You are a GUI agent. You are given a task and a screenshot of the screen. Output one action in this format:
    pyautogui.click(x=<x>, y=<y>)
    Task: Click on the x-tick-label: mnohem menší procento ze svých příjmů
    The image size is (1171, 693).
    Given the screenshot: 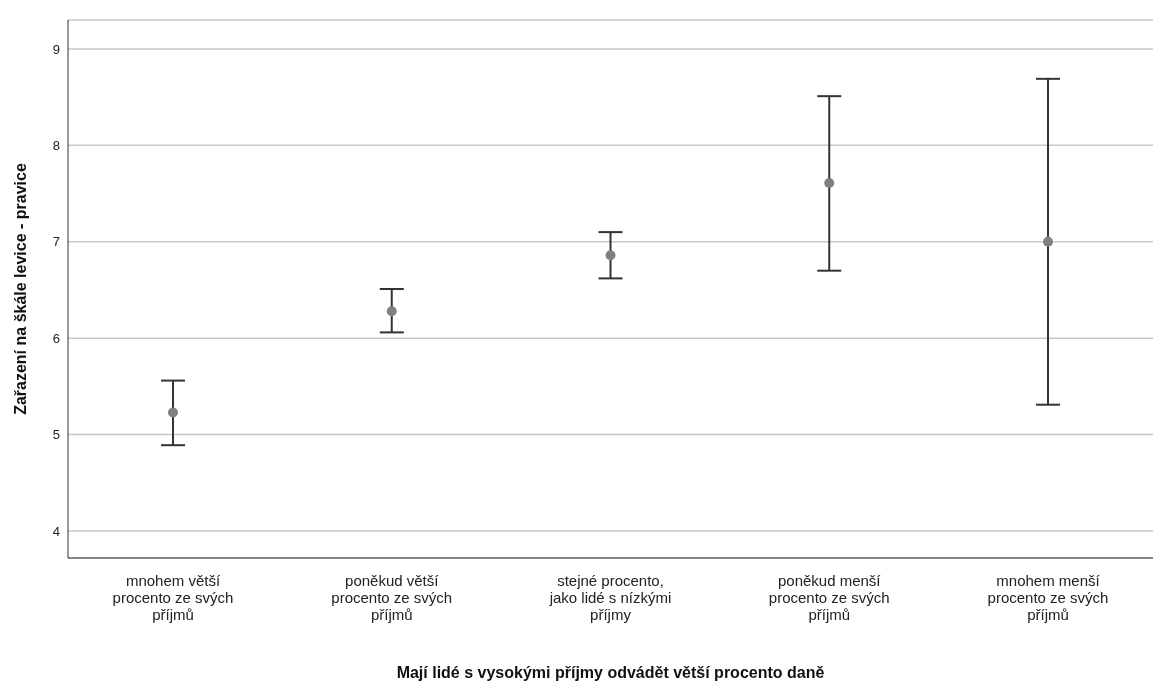 What is the action you would take?
    pyautogui.click(x=1048, y=597)
    